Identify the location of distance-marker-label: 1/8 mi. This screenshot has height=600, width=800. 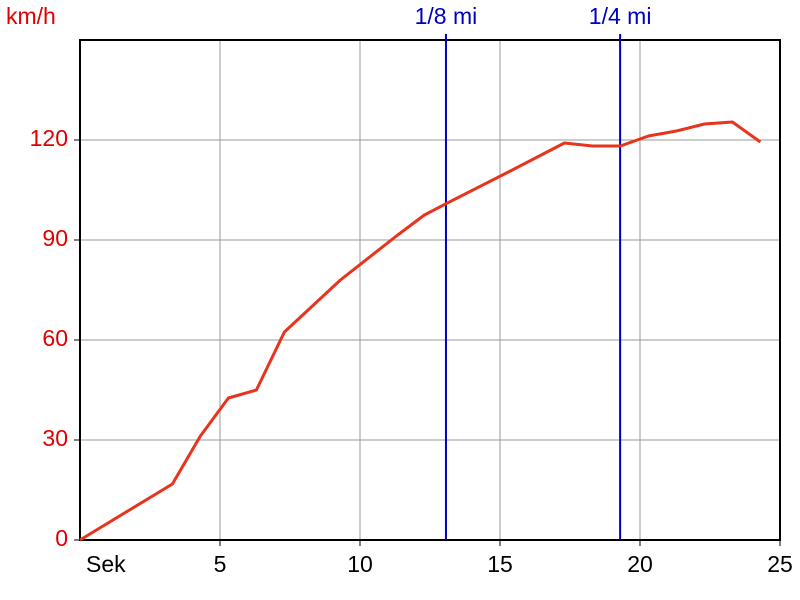
(446, 16).